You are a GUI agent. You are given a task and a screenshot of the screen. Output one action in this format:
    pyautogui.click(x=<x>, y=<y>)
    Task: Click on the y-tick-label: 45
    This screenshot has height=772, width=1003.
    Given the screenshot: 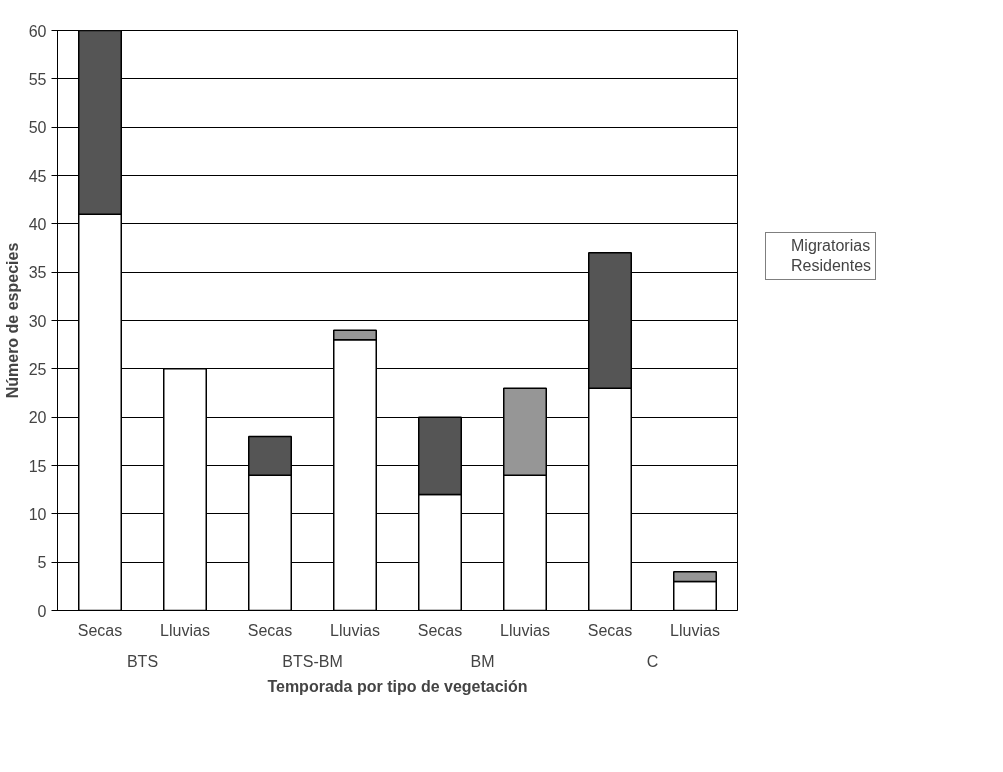 What is the action you would take?
    pyautogui.click(x=37, y=176)
    